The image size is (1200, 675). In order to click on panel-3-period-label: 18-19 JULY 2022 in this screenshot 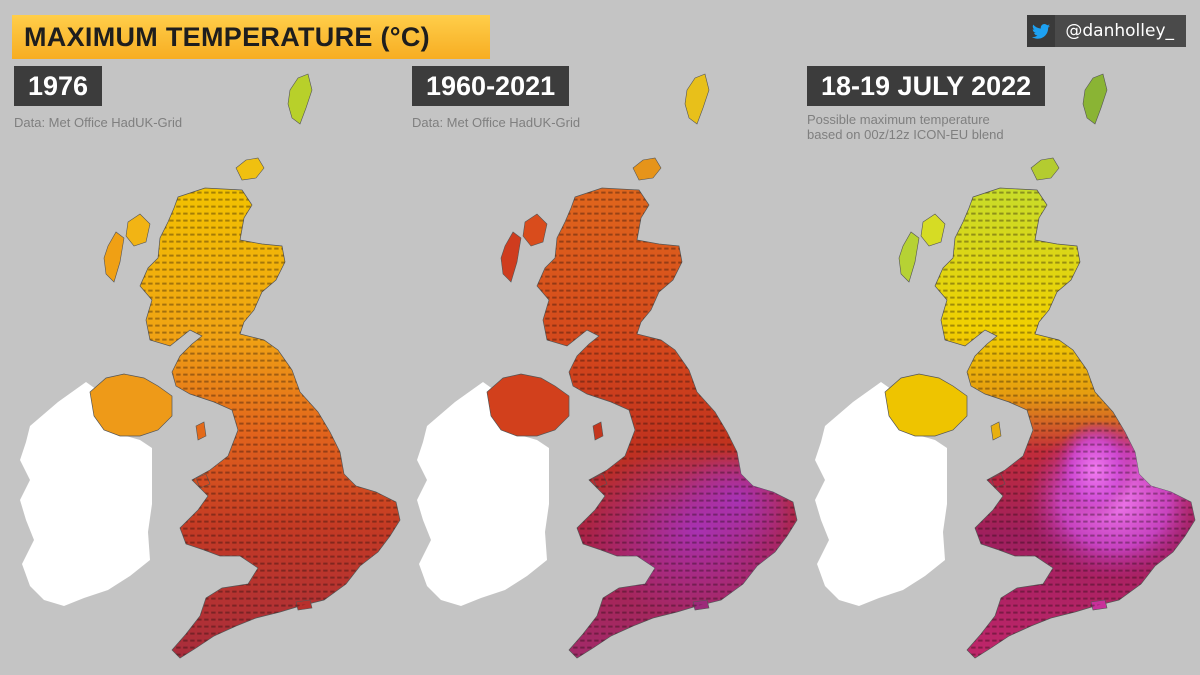, I will do `click(926, 86)`.